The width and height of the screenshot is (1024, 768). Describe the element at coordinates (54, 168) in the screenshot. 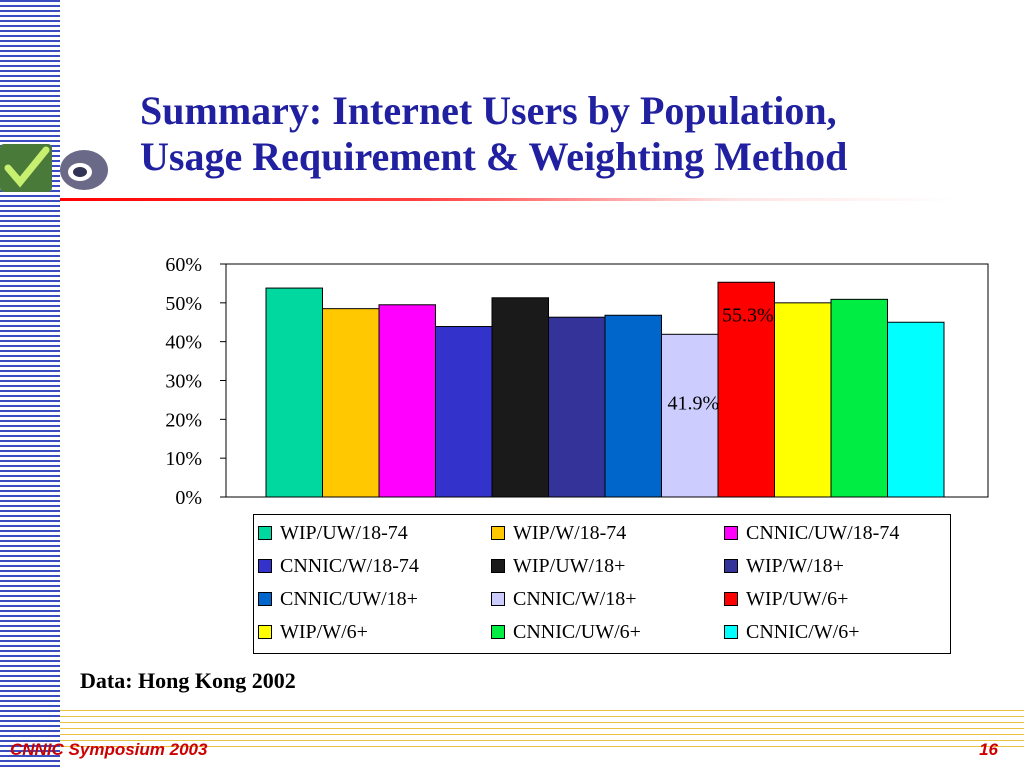

I see `logo-icon` at that location.